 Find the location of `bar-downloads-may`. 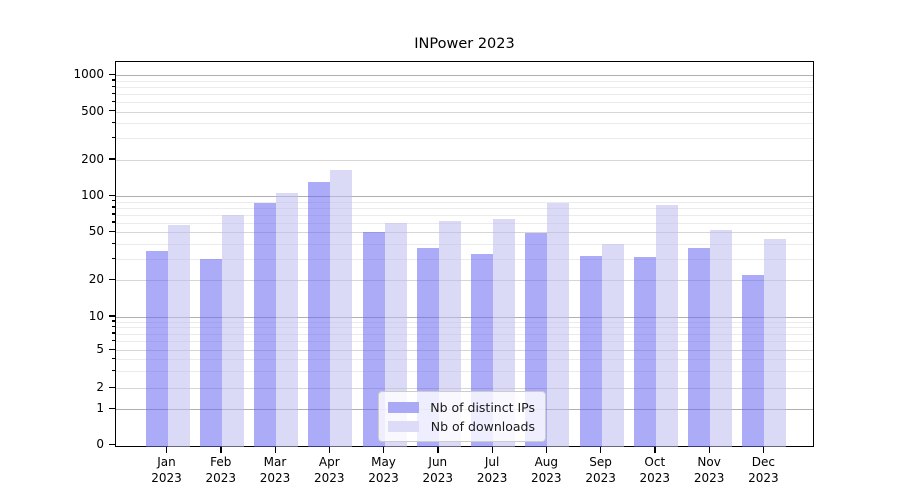

bar-downloads-may is located at coordinates (395, 334).